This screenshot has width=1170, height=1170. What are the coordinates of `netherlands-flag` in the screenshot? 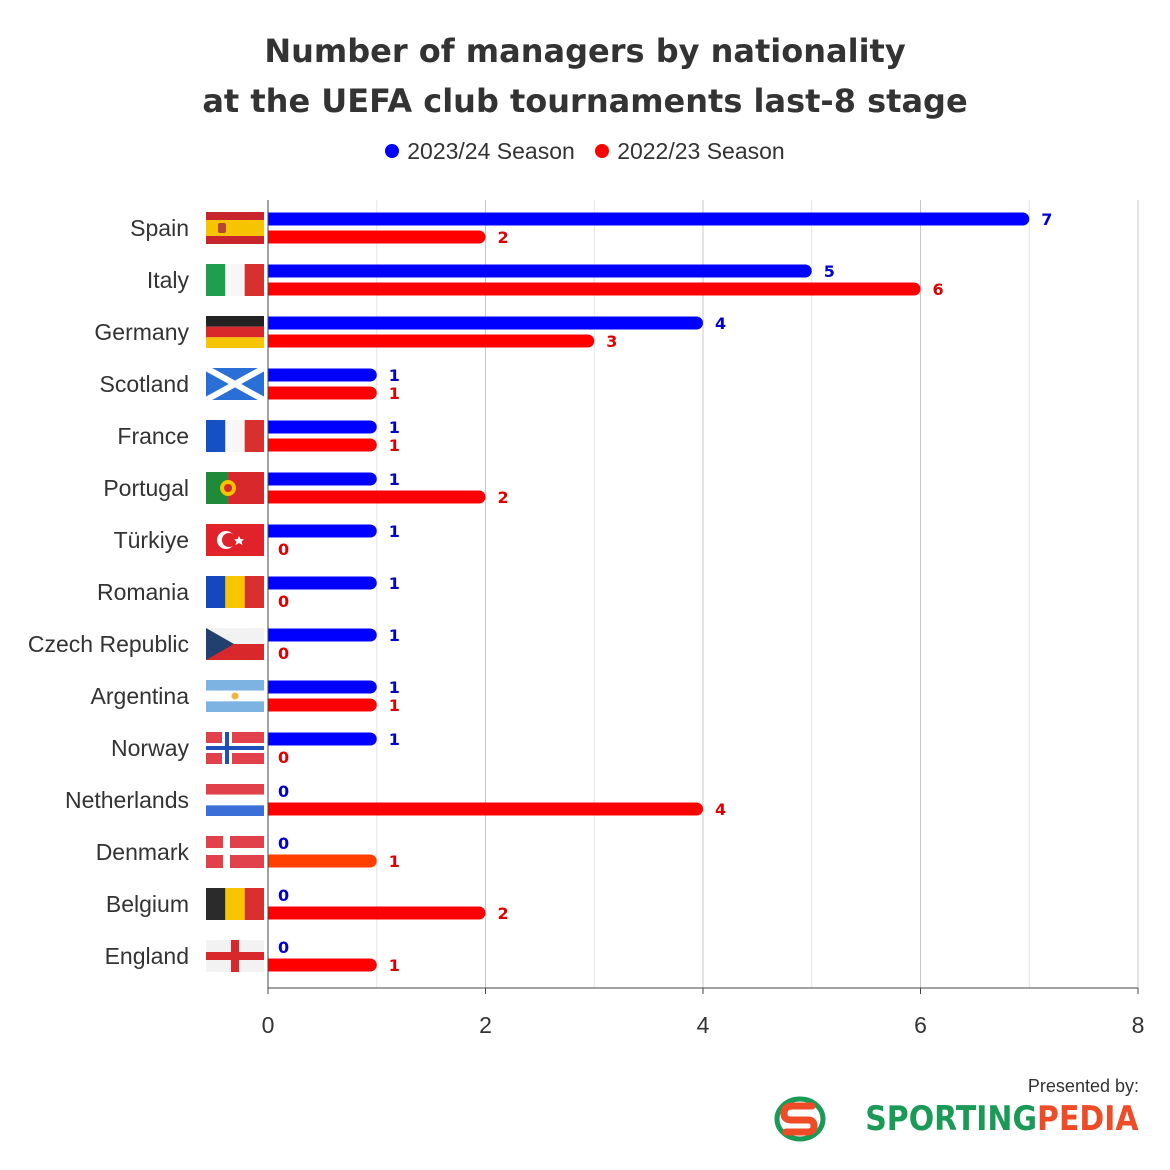 It's located at (235, 800).